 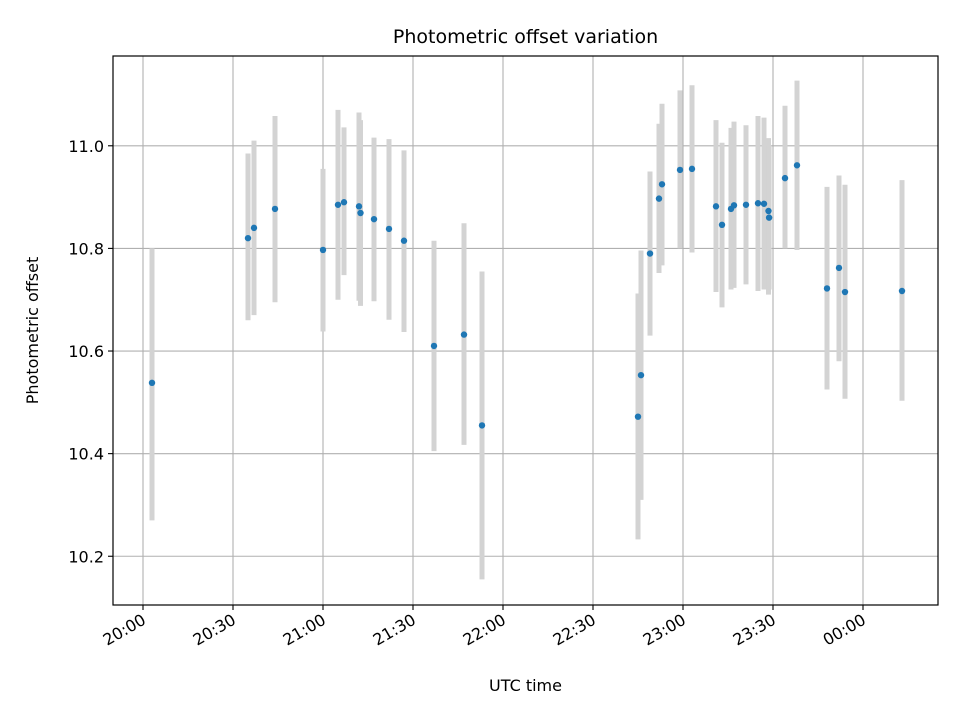 What do you see at coordinates (525, 37) in the screenshot?
I see `chart-title: Photometric offset variation` at bounding box center [525, 37].